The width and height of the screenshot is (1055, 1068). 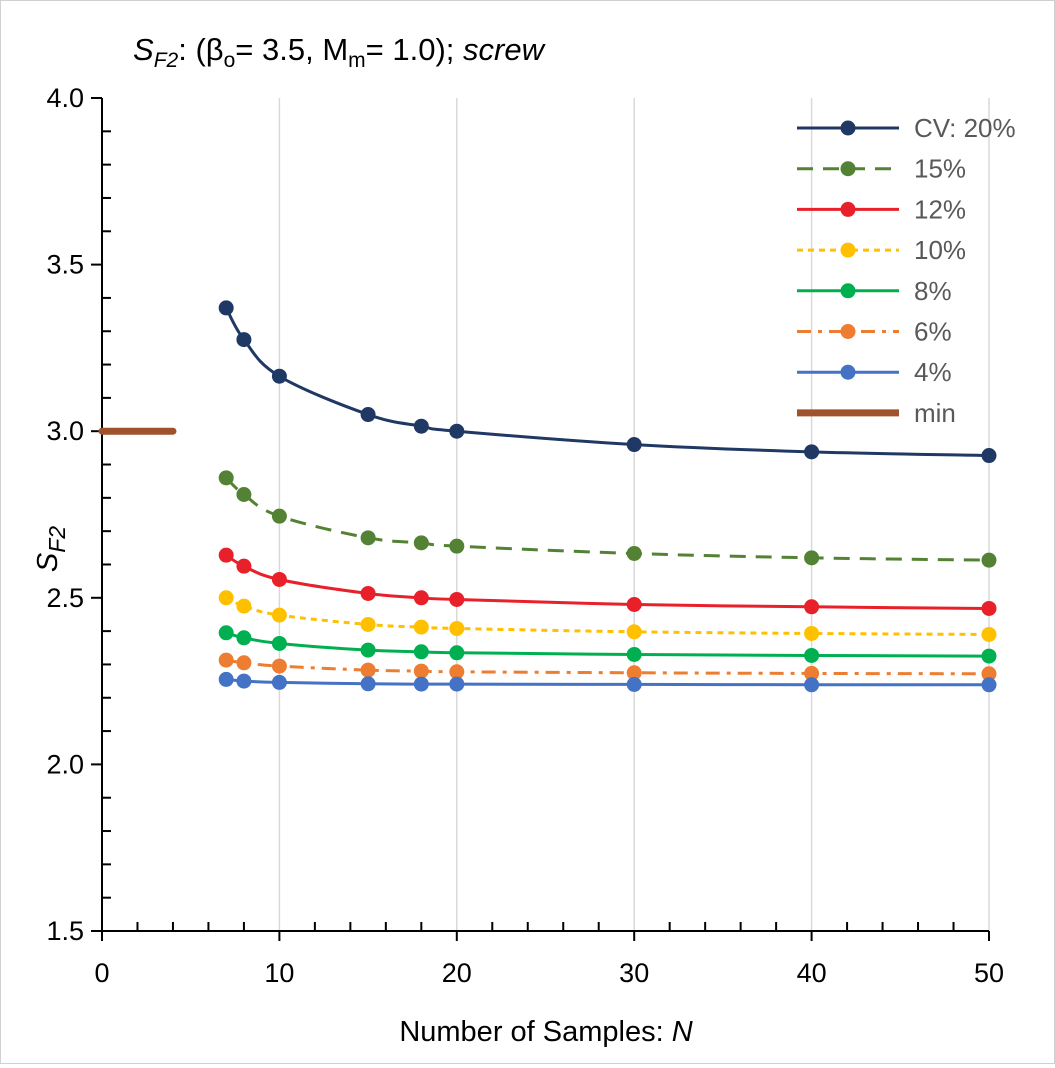 I want to click on legend-entry: 12%, so click(x=881, y=209).